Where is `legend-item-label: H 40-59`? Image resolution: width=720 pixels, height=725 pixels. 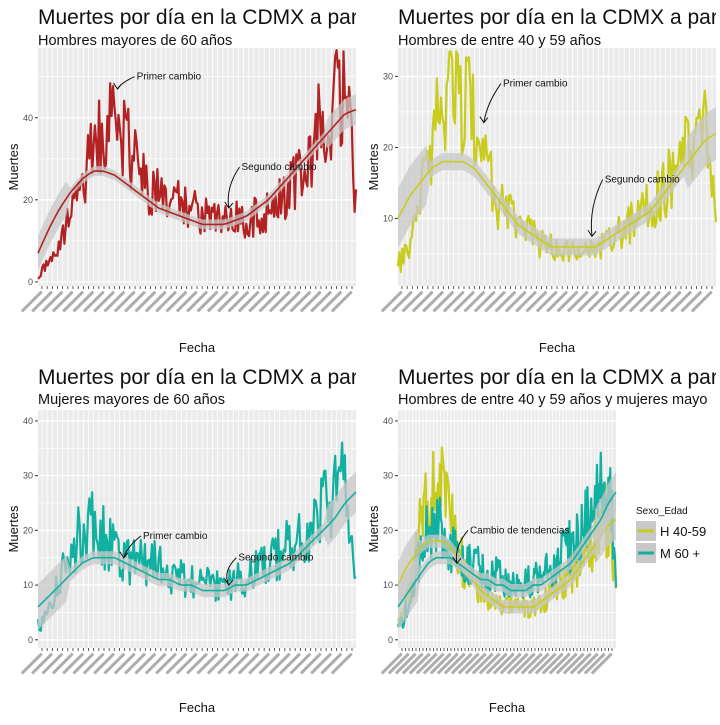
legend-item-label: H 40-59 is located at coordinates (683, 531).